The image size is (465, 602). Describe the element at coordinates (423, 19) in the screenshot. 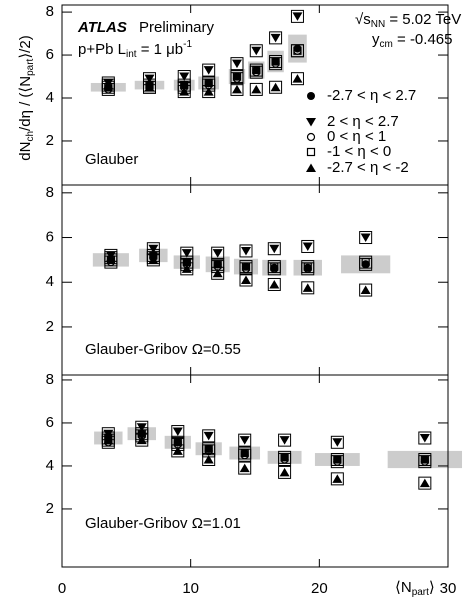

I see `energy-part: = 5.02 TeV` at that location.